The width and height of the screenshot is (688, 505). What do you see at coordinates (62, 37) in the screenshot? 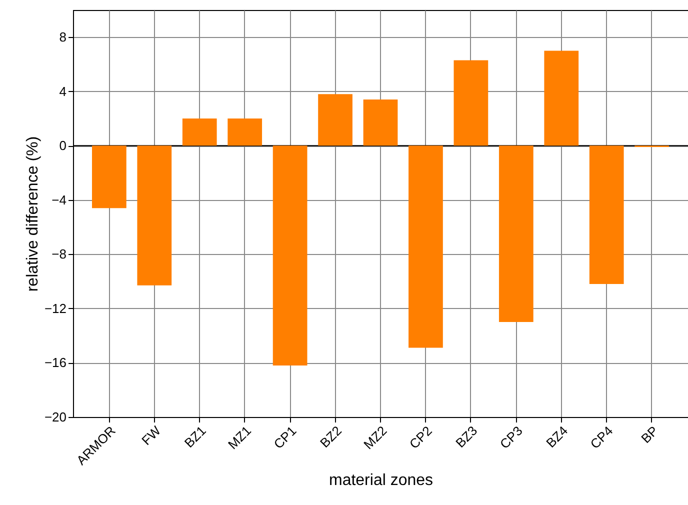
I see `y-tick-label: 8` at bounding box center [62, 37].